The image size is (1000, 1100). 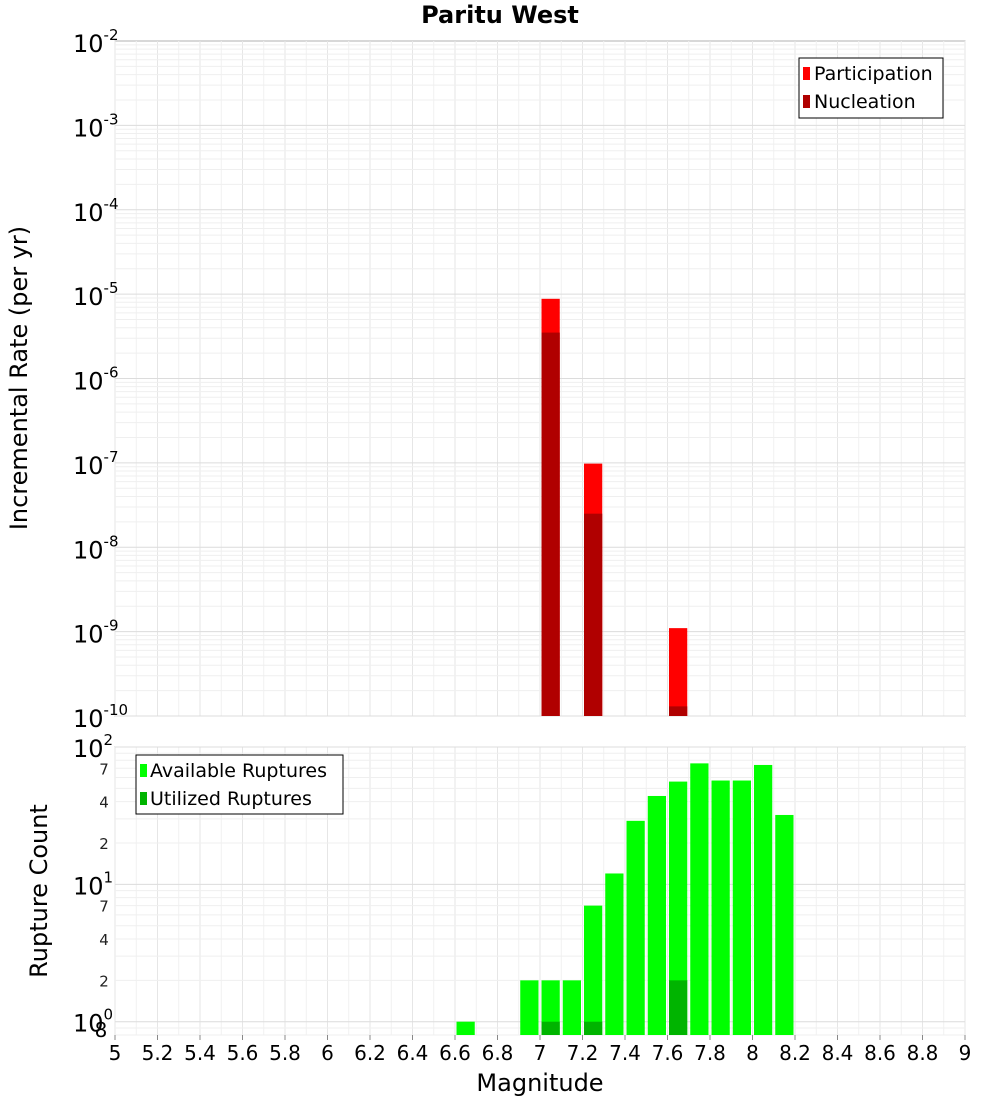 What do you see at coordinates (625, 1053) in the screenshot?
I see `x-tick-label: 7.4` at bounding box center [625, 1053].